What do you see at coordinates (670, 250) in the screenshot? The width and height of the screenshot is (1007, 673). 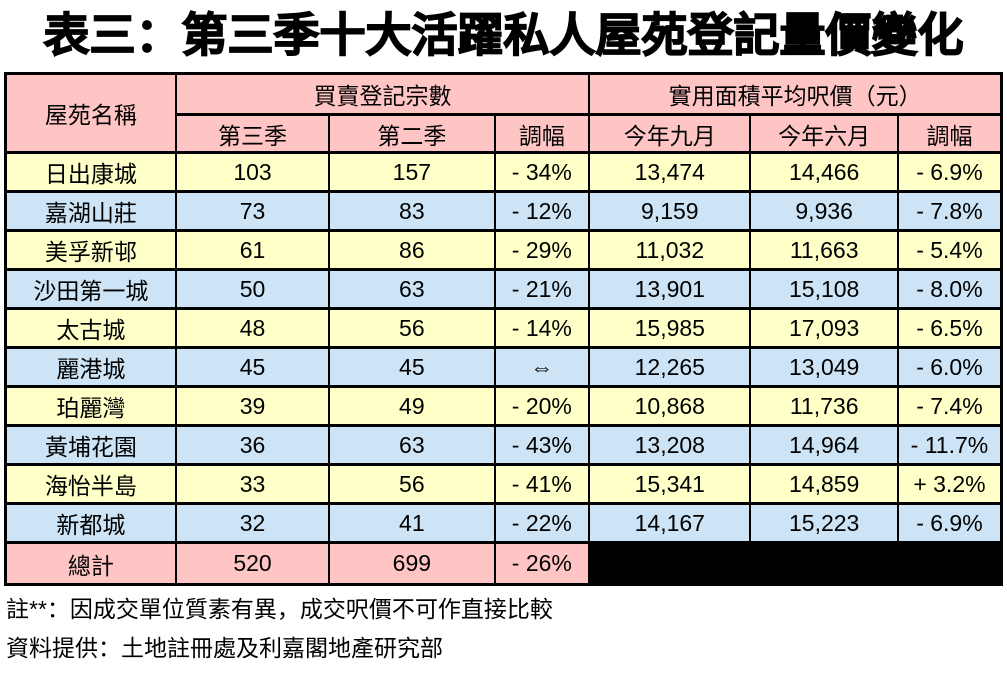 I see `sep-price-cell: 11,032` at bounding box center [670, 250].